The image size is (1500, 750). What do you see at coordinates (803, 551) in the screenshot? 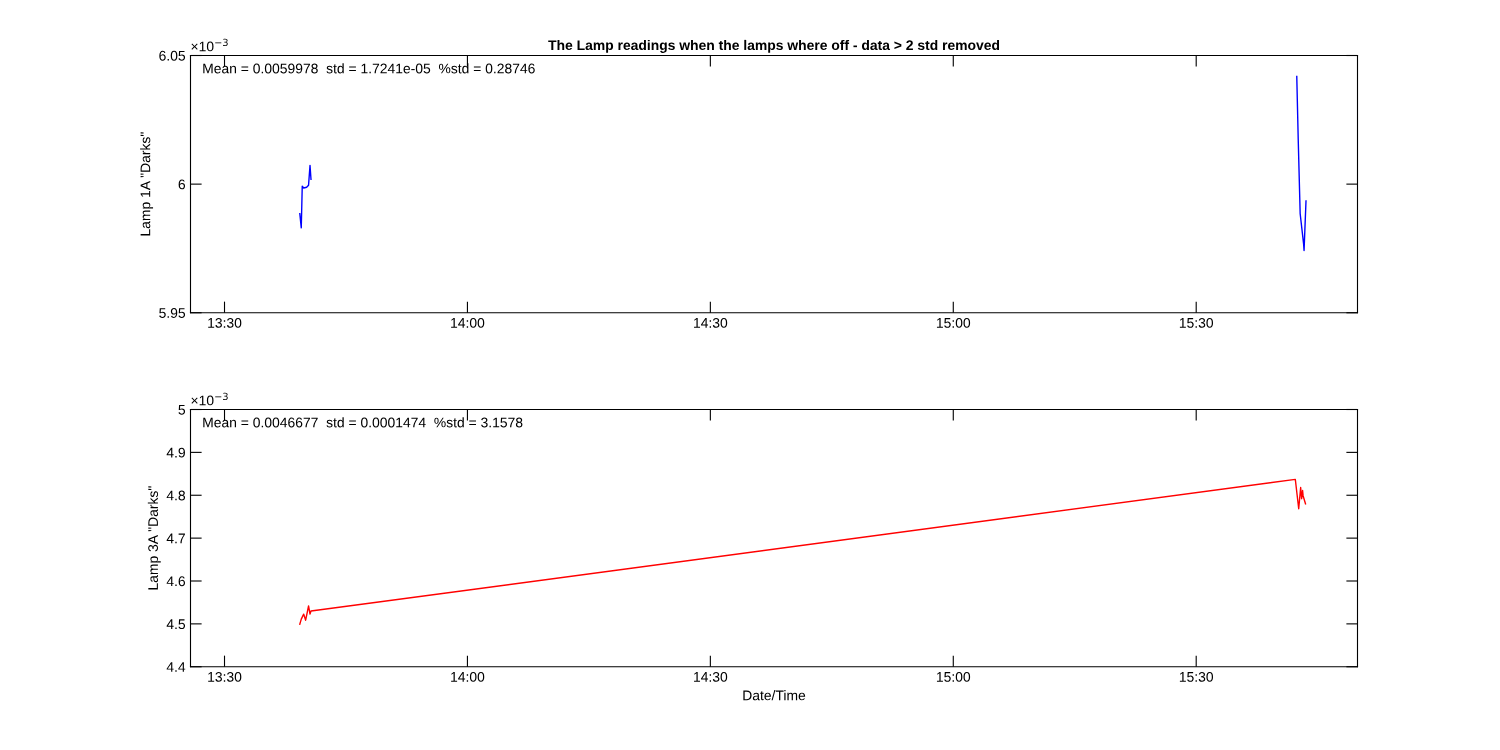
I see `line-series` at bounding box center [803, 551].